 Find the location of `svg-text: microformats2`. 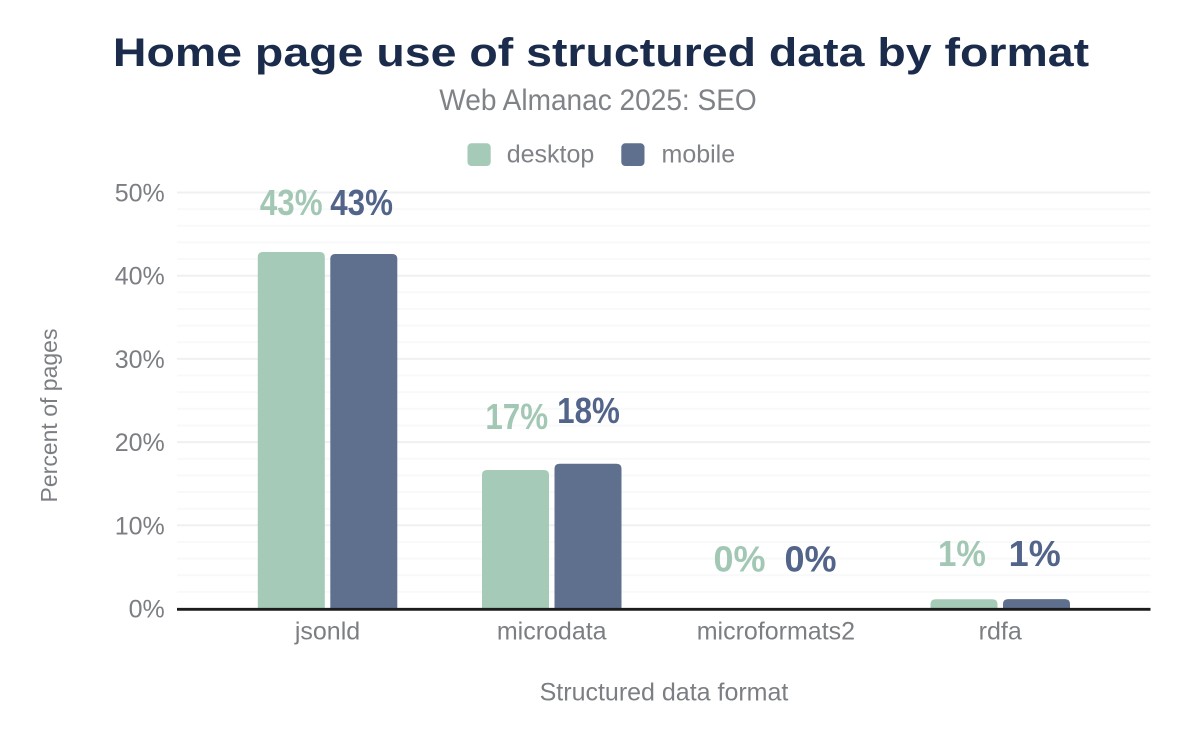

svg-text: microformats2 is located at coordinates (776, 632).